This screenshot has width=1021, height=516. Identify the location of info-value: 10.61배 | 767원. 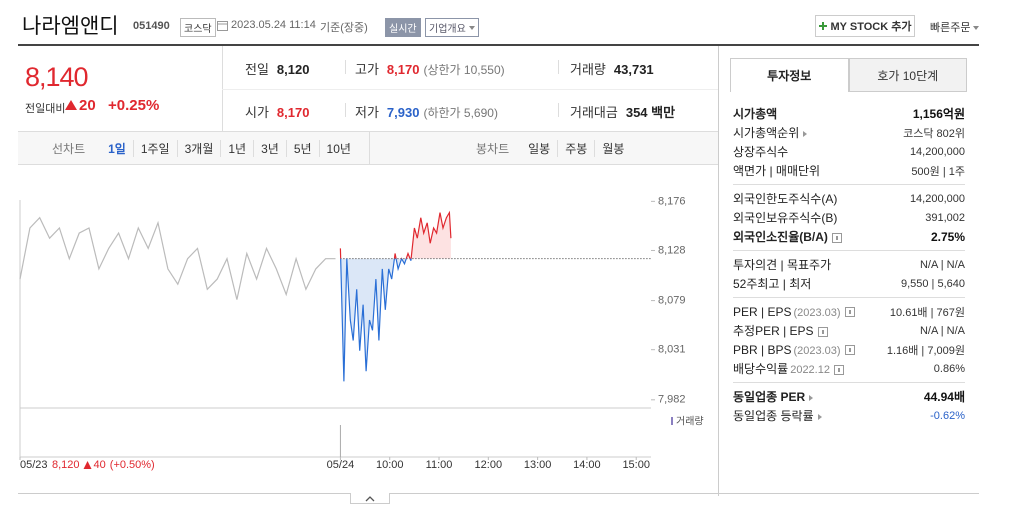
(927, 312).